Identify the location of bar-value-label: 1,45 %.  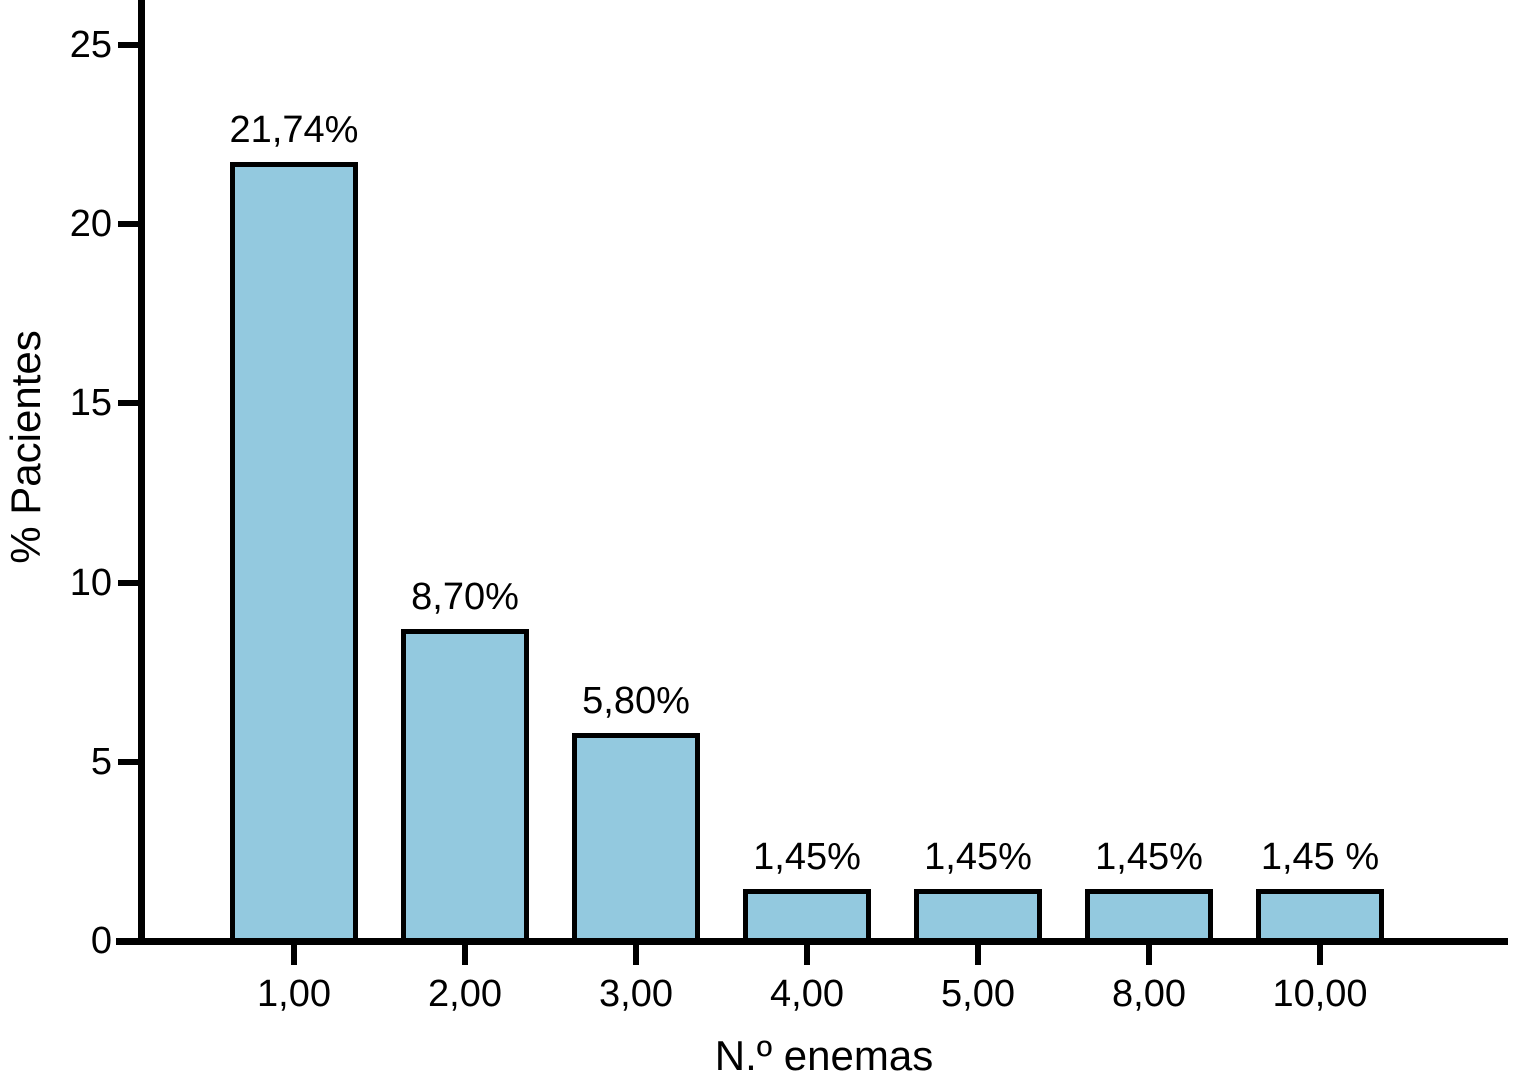
(1320, 857).